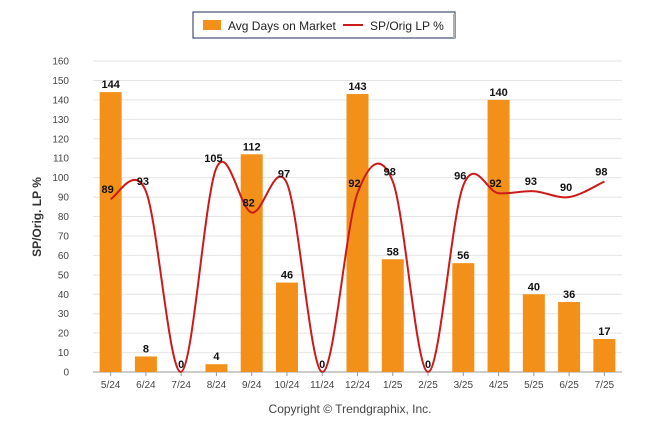  What do you see at coordinates (146, 385) in the screenshot?
I see `x-tick-label: 6/24` at bounding box center [146, 385].